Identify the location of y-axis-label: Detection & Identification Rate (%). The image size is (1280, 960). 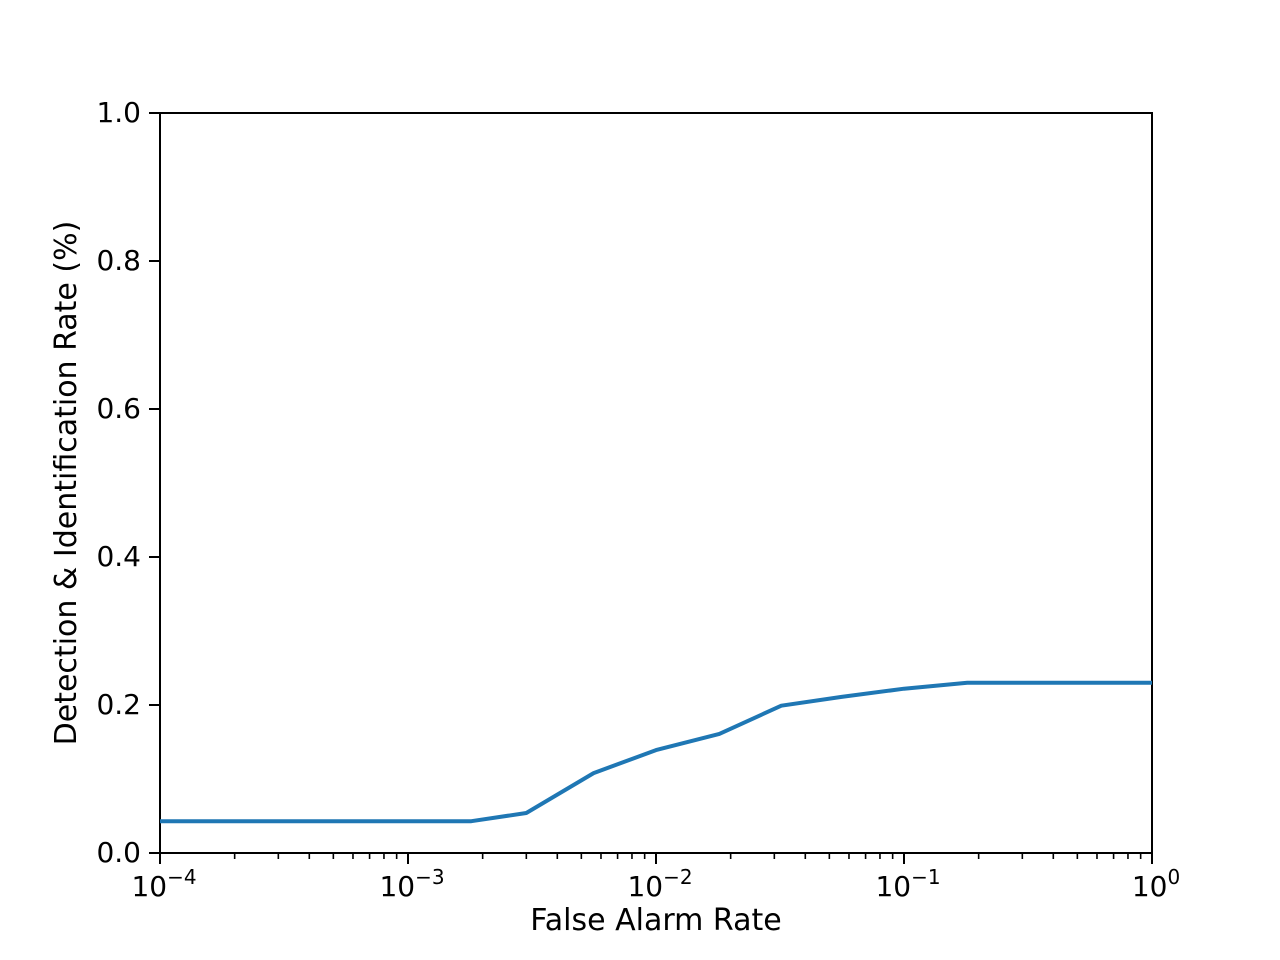
(66, 483).